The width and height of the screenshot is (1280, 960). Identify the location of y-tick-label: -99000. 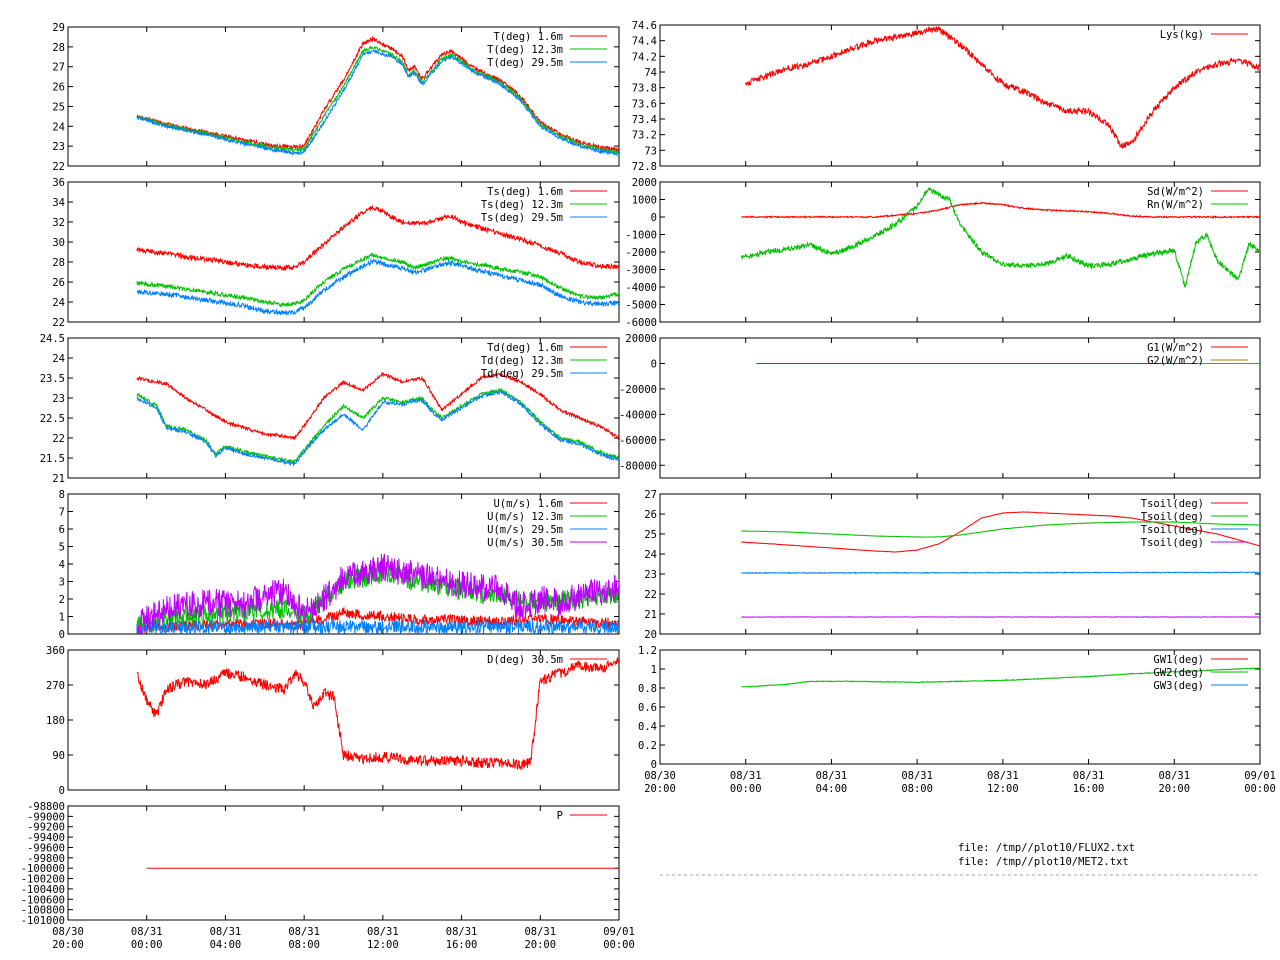
(46, 817).